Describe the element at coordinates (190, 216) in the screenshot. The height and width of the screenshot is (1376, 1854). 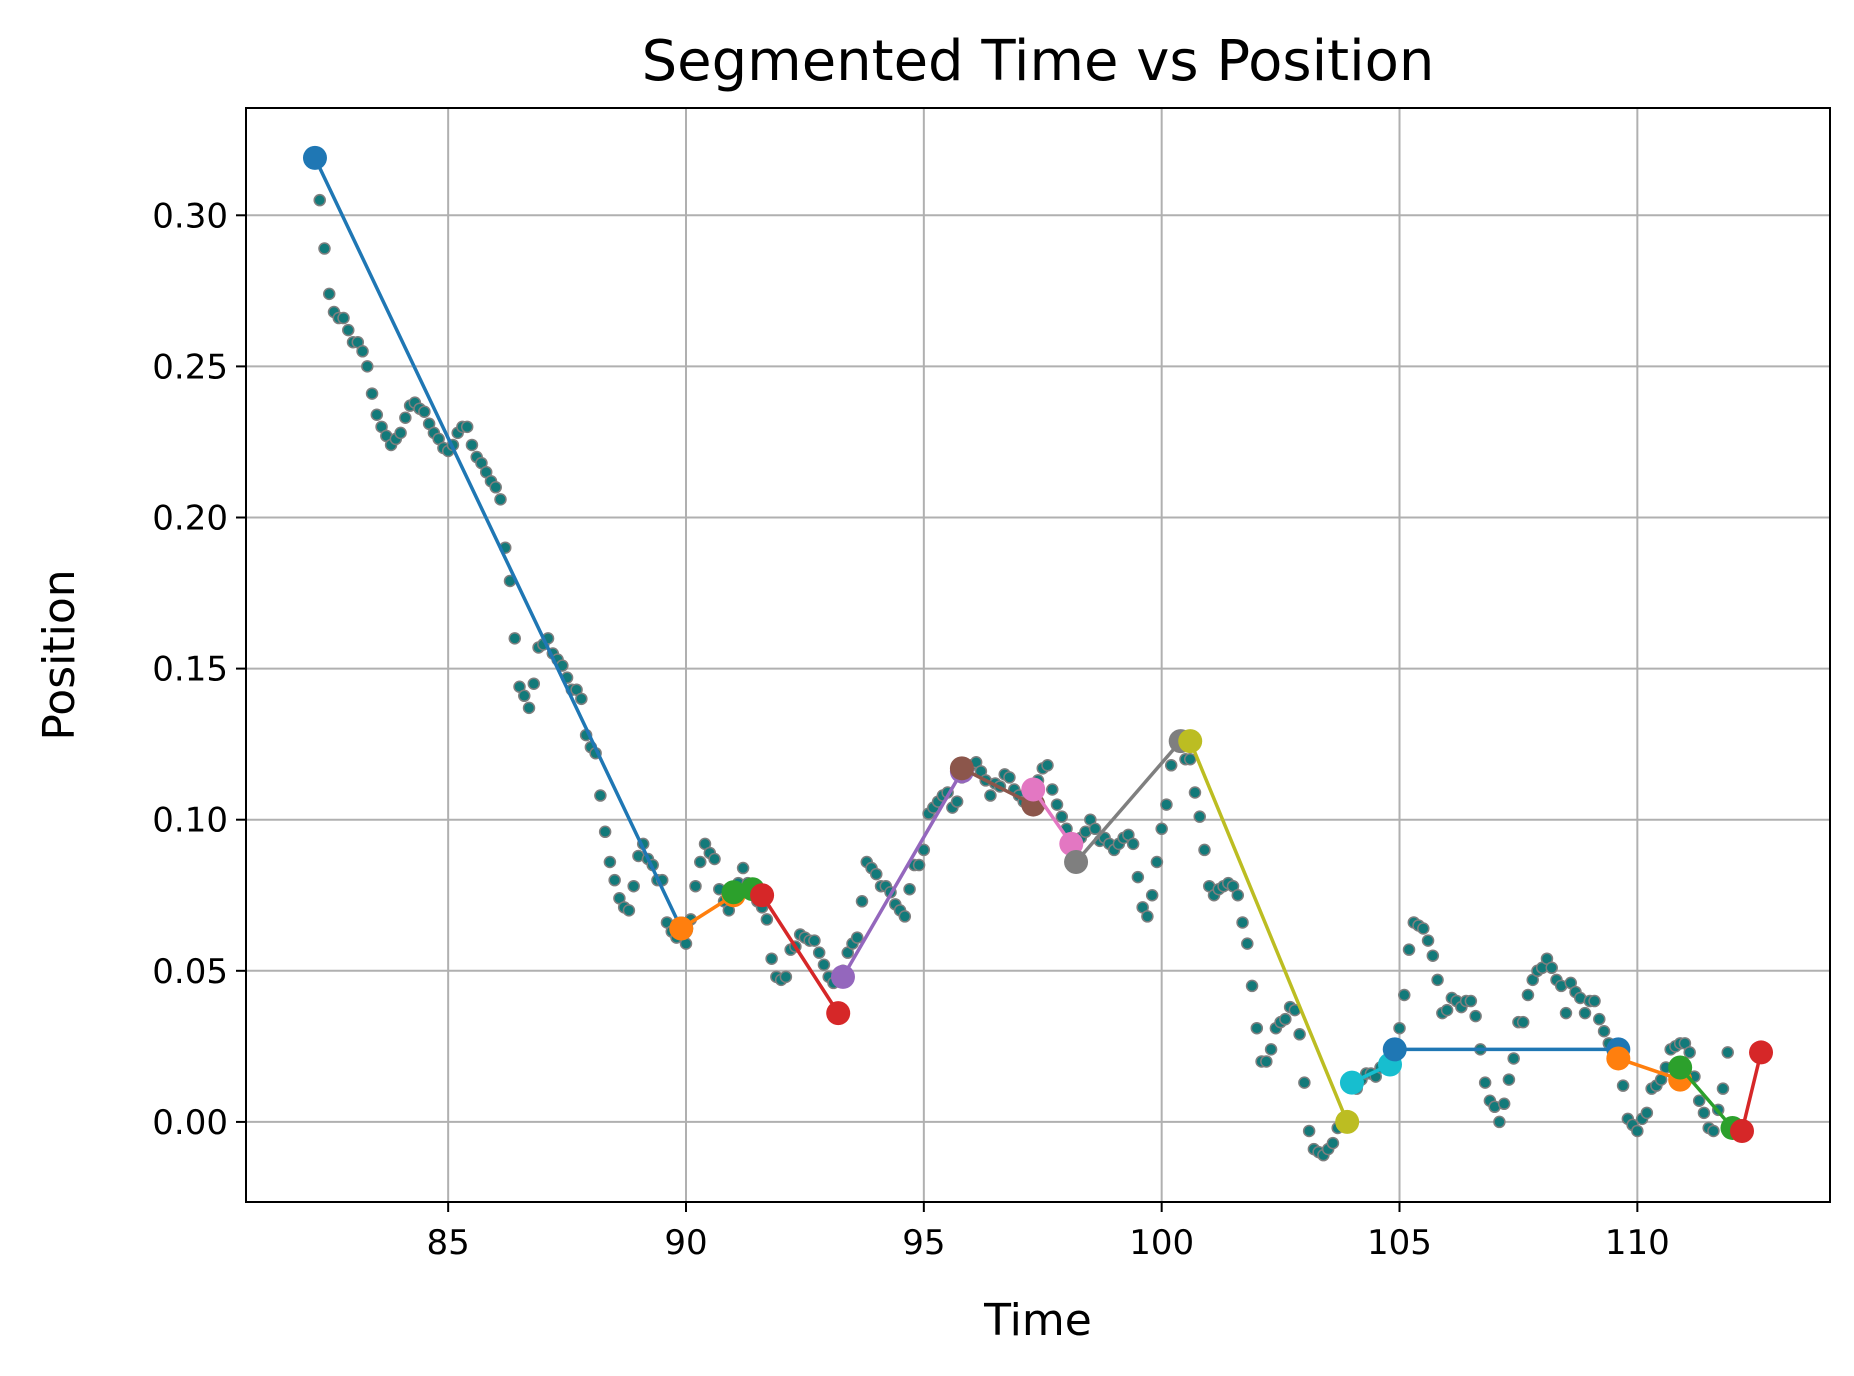
I see `y-tick-label: 0.30` at that location.